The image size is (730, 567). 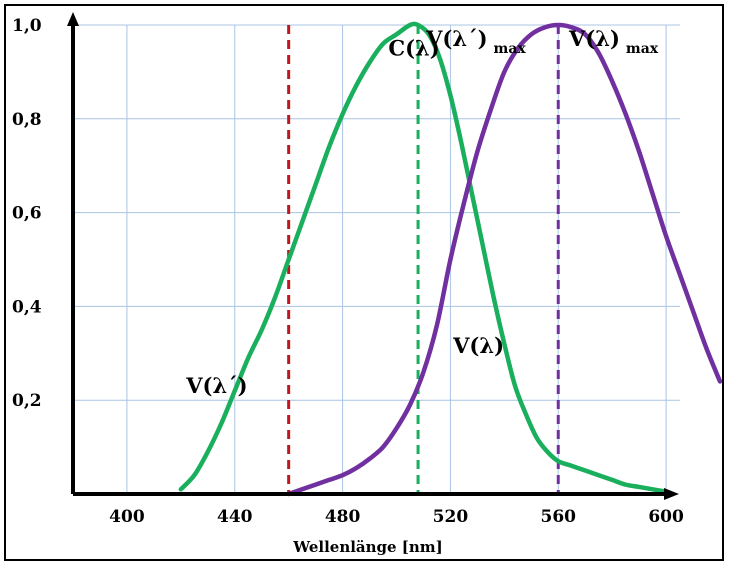 I want to click on curve-label-0: C(λ), so click(x=413, y=47).